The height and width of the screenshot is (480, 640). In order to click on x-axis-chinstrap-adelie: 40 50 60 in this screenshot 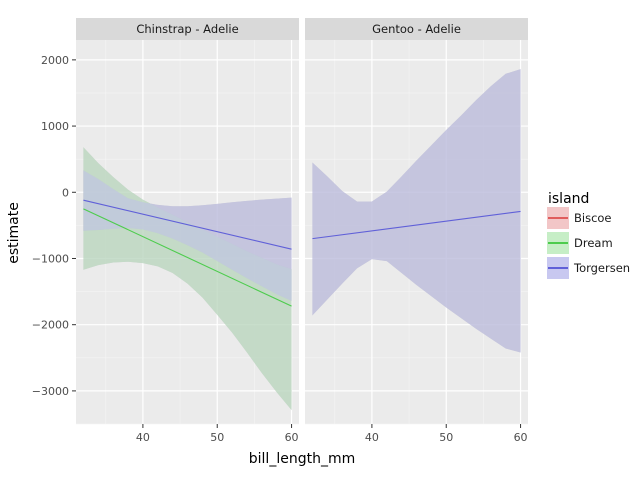, I will do `click(217, 434)`.